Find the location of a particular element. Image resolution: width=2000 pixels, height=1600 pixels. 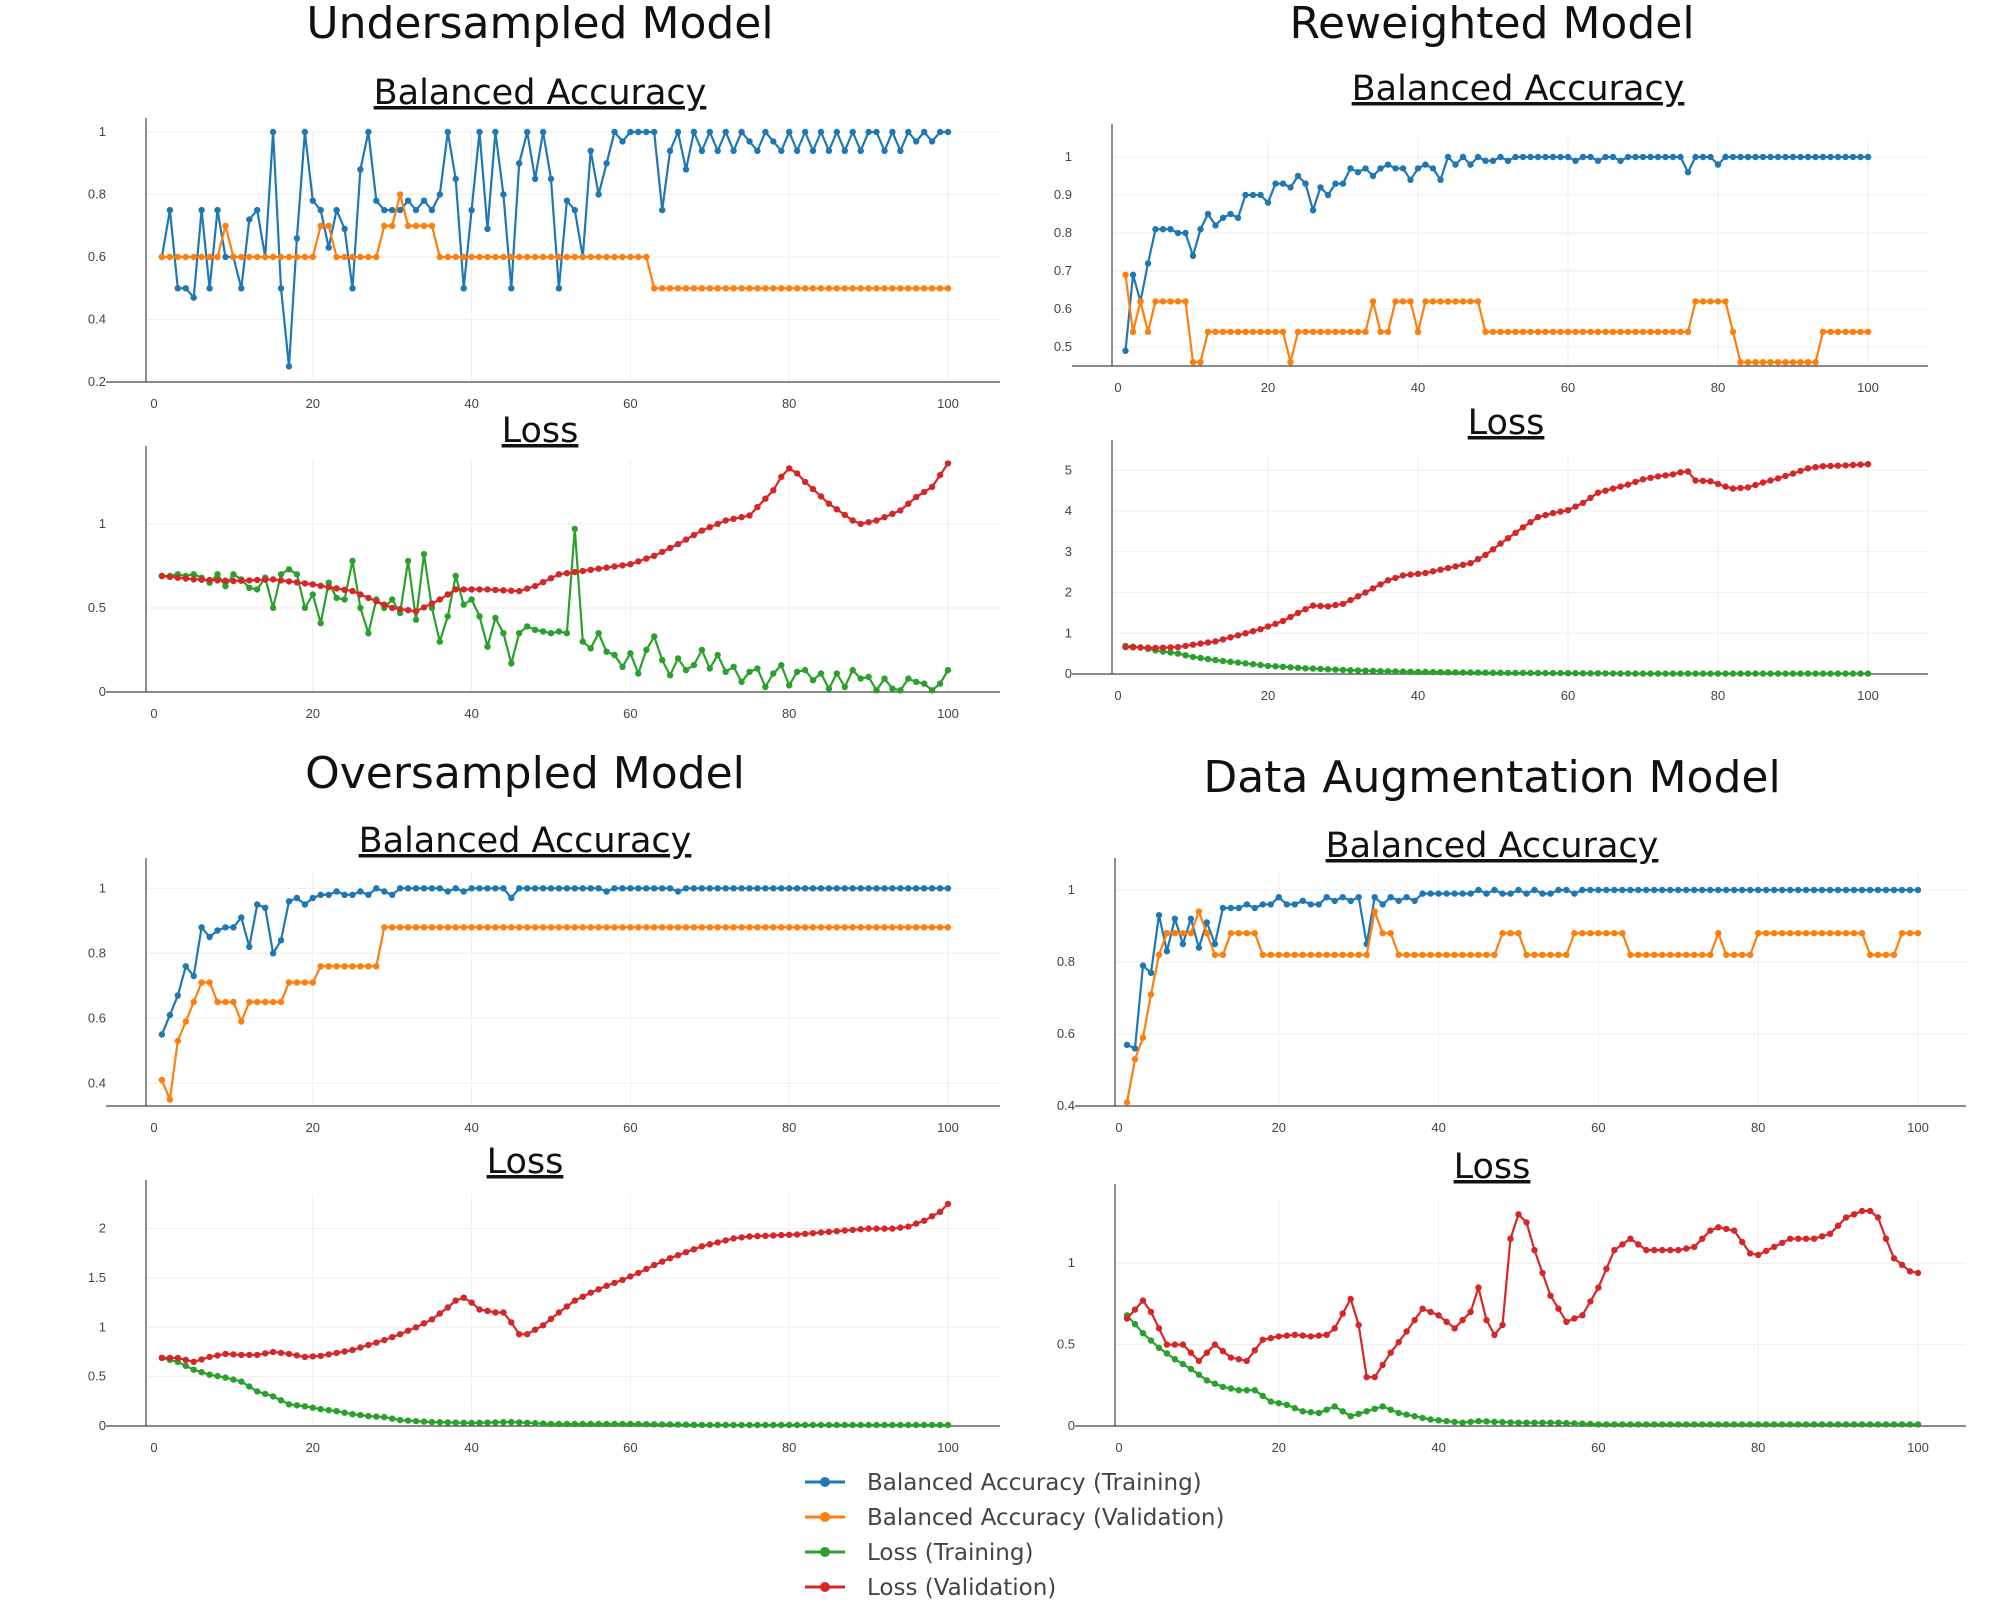

series-line-val_acc is located at coordinates (1521, 1005).